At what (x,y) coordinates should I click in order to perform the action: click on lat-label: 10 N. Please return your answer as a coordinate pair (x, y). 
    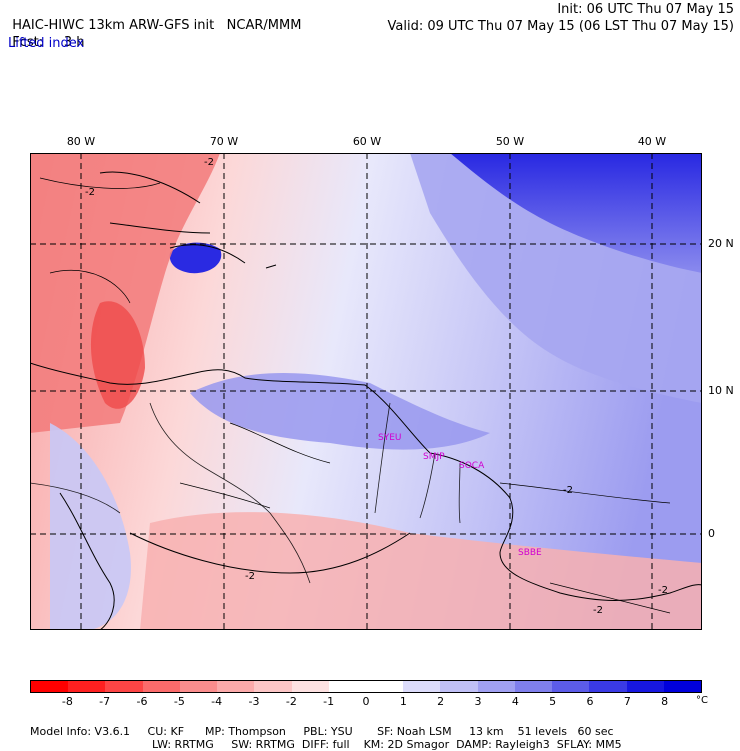
    Looking at the image, I should click on (721, 390).